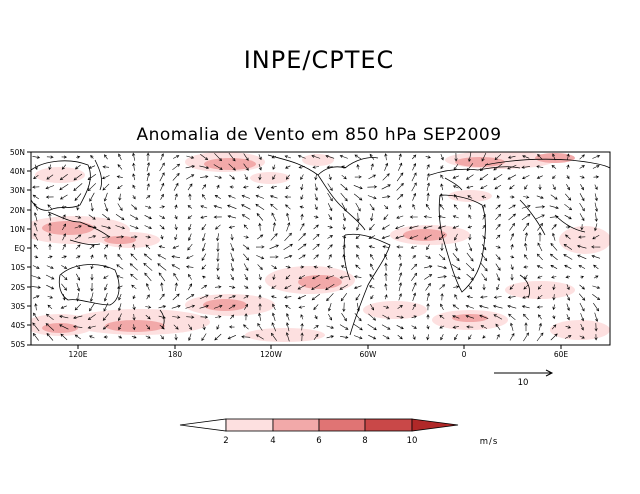 The height and width of the screenshot is (494, 640). I want to click on lon-label: 0, so click(464, 354).